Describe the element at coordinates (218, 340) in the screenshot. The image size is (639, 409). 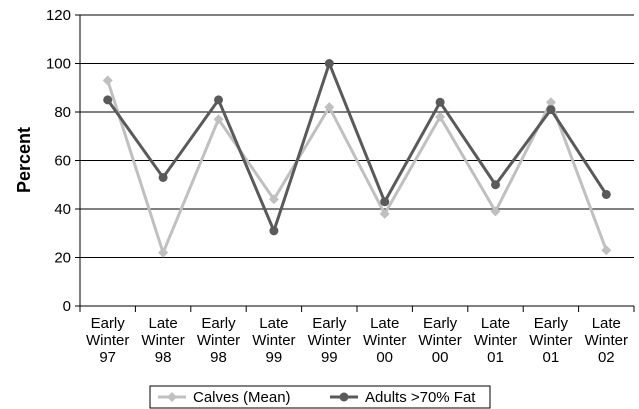
I see `x-category-label: Early Winter 98` at that location.